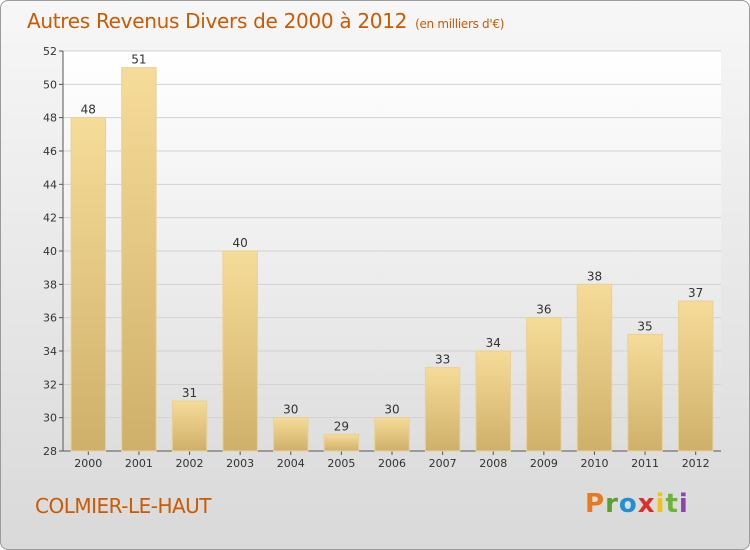  I want to click on y-tick-label: 28, so click(50, 451).